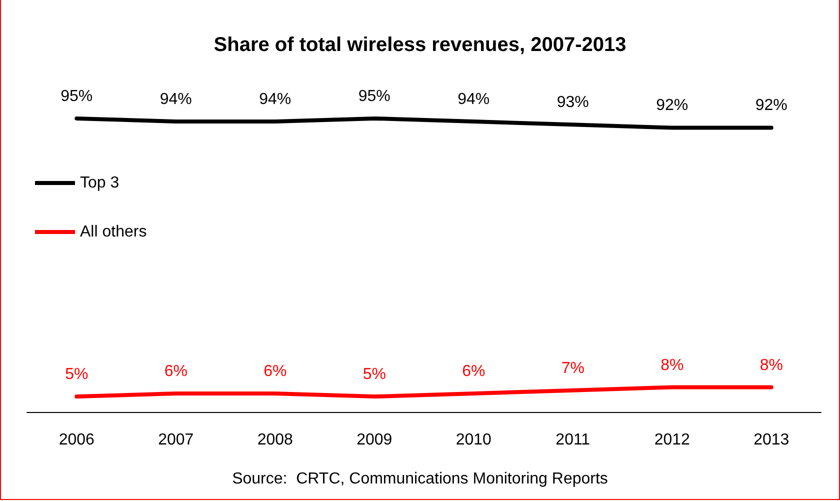 Image resolution: width=840 pixels, height=501 pixels. What do you see at coordinates (374, 440) in the screenshot?
I see `x-tick-label: 2009` at bounding box center [374, 440].